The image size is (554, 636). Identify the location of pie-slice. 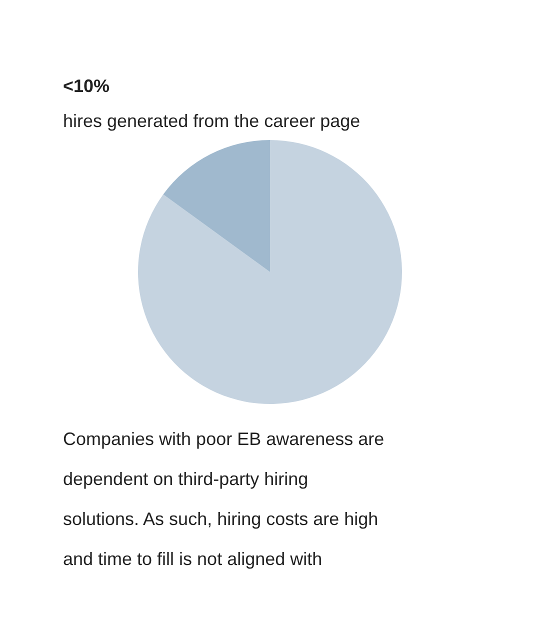
(216, 206).